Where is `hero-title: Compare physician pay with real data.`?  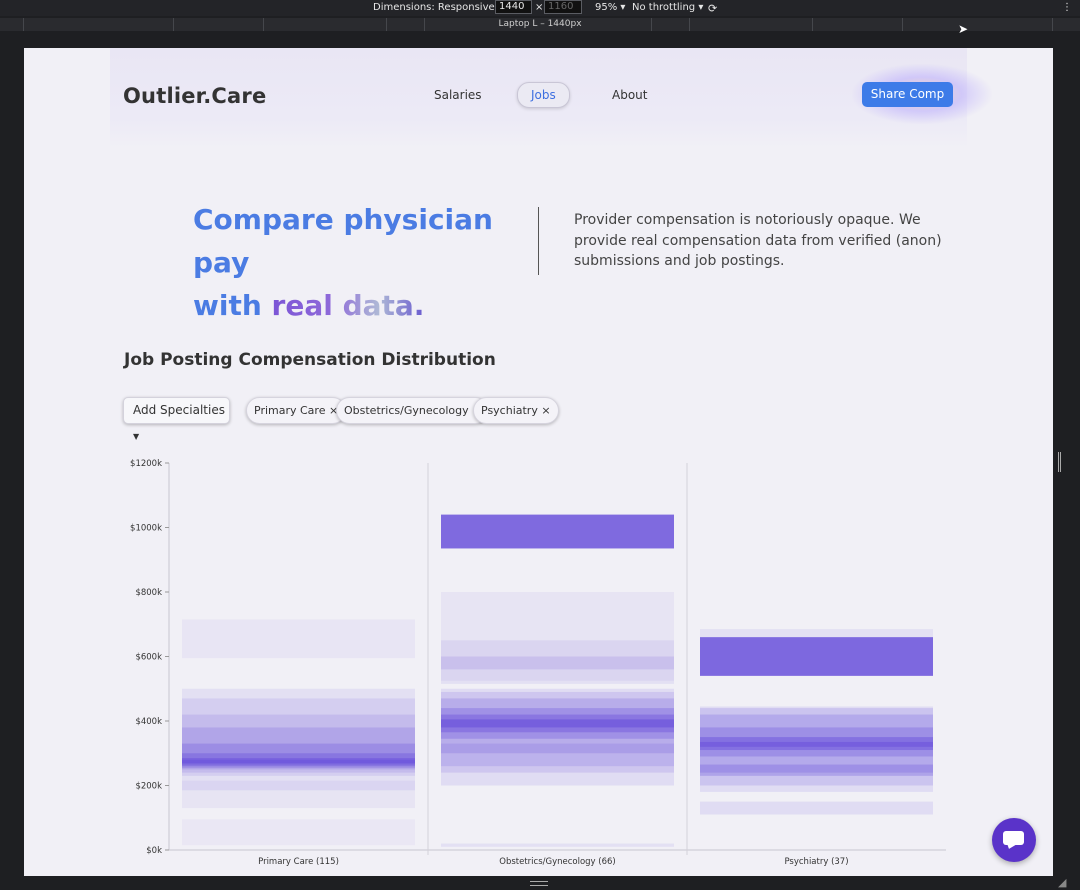 hero-title: Compare physician pay with real data. is located at coordinates (358, 262).